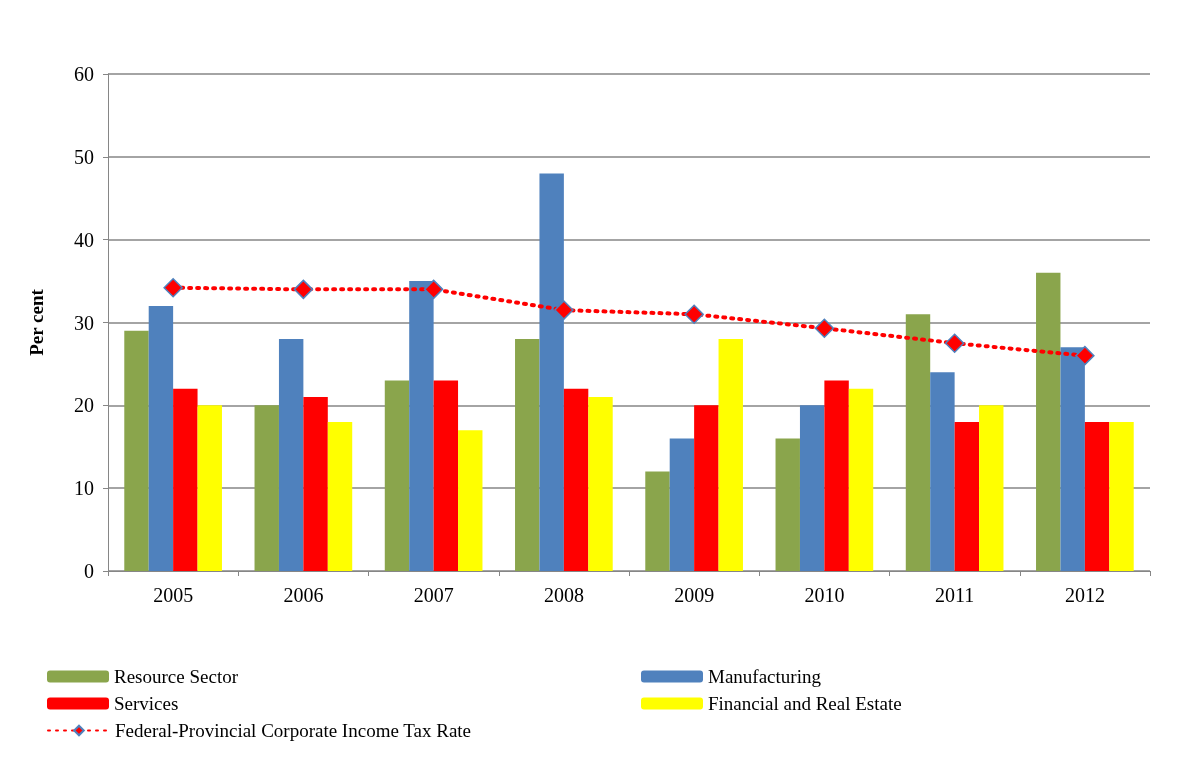 The image size is (1177, 772). I want to click on x-tick-label: 2006, so click(303, 595).